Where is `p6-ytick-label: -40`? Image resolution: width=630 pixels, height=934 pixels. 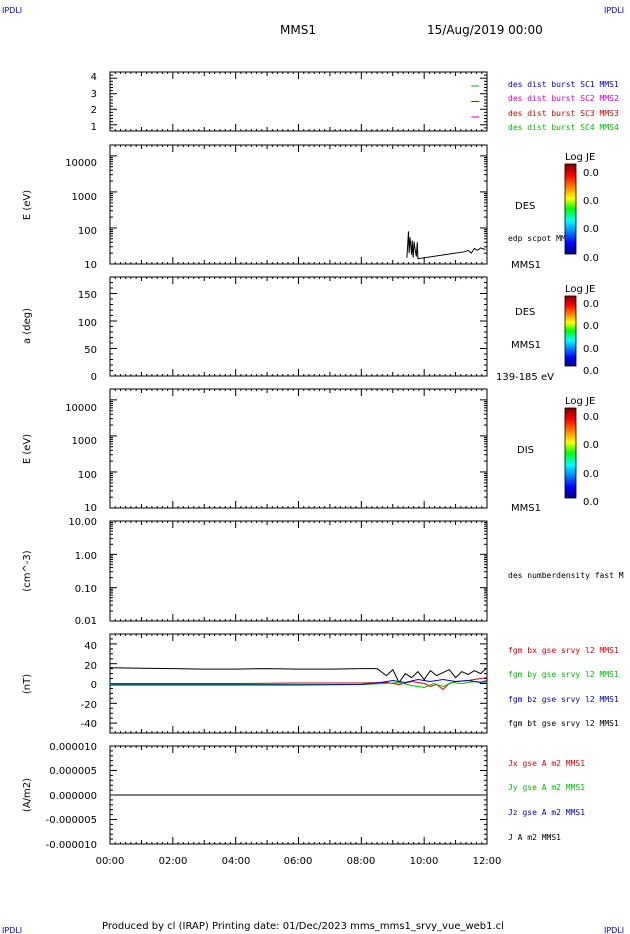 p6-ytick-label: -40 is located at coordinates (89, 724).